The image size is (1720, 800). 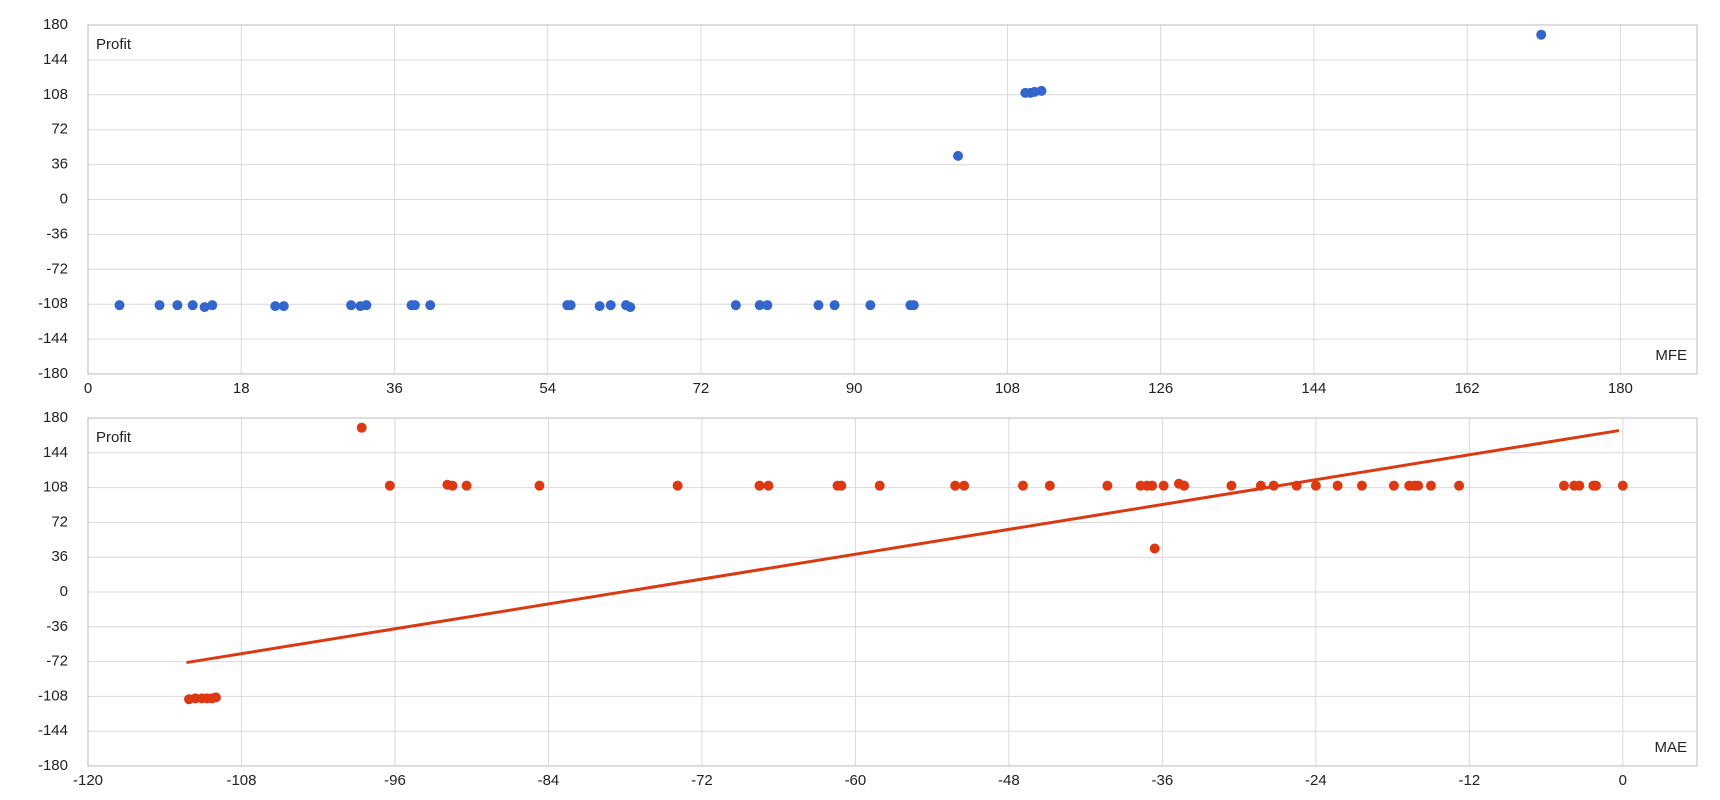 What do you see at coordinates (547, 388) in the screenshot?
I see `x-tick-label: 54` at bounding box center [547, 388].